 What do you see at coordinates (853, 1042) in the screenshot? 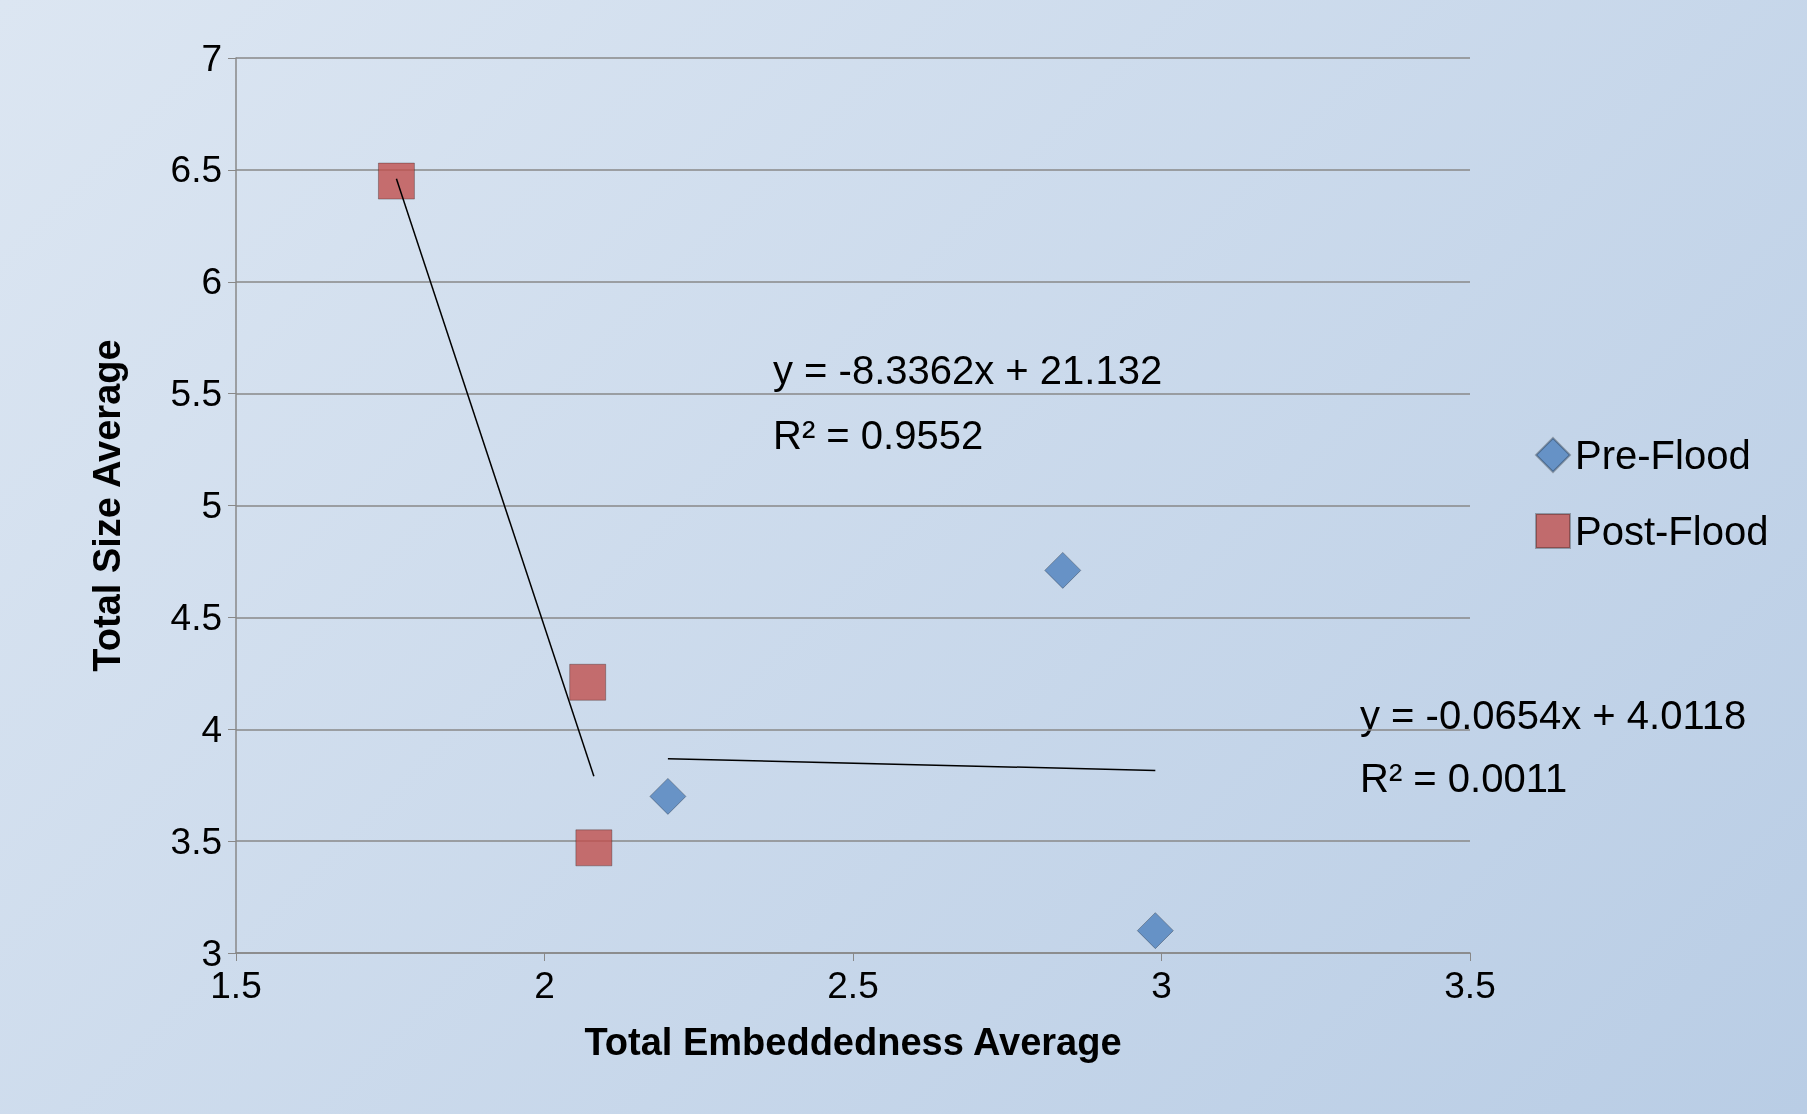
I see `x-axis-title: Total Embeddedness Average` at bounding box center [853, 1042].